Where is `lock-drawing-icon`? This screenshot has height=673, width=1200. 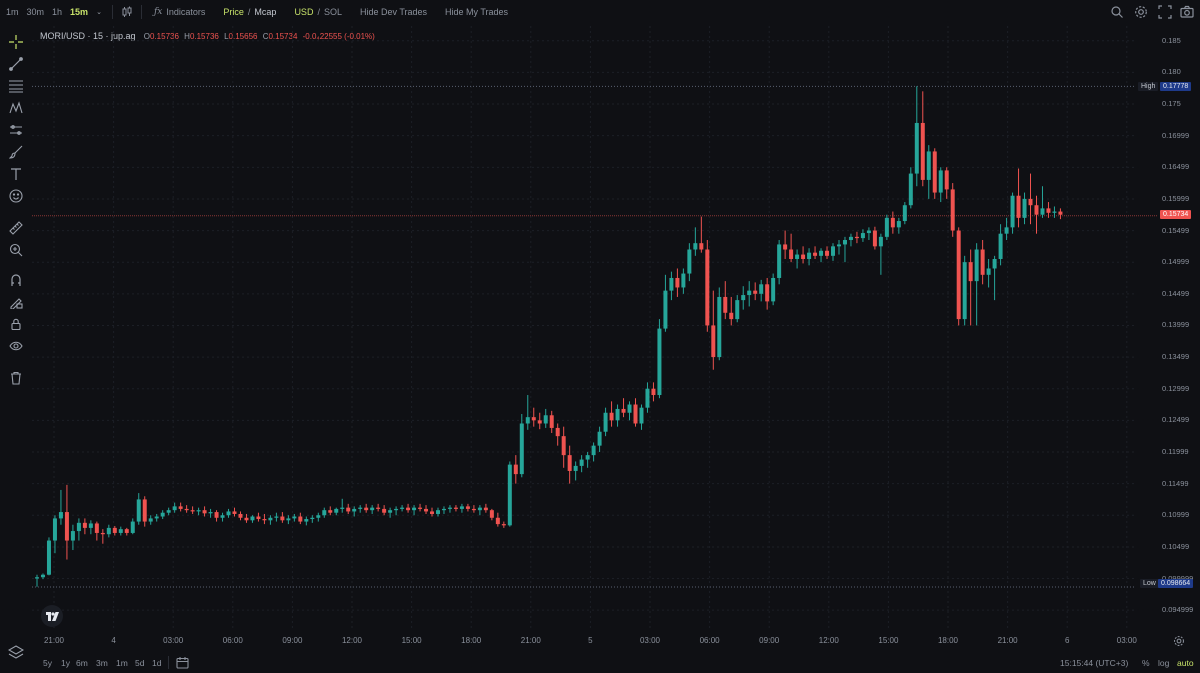 lock-drawing-icon is located at coordinates (16, 302).